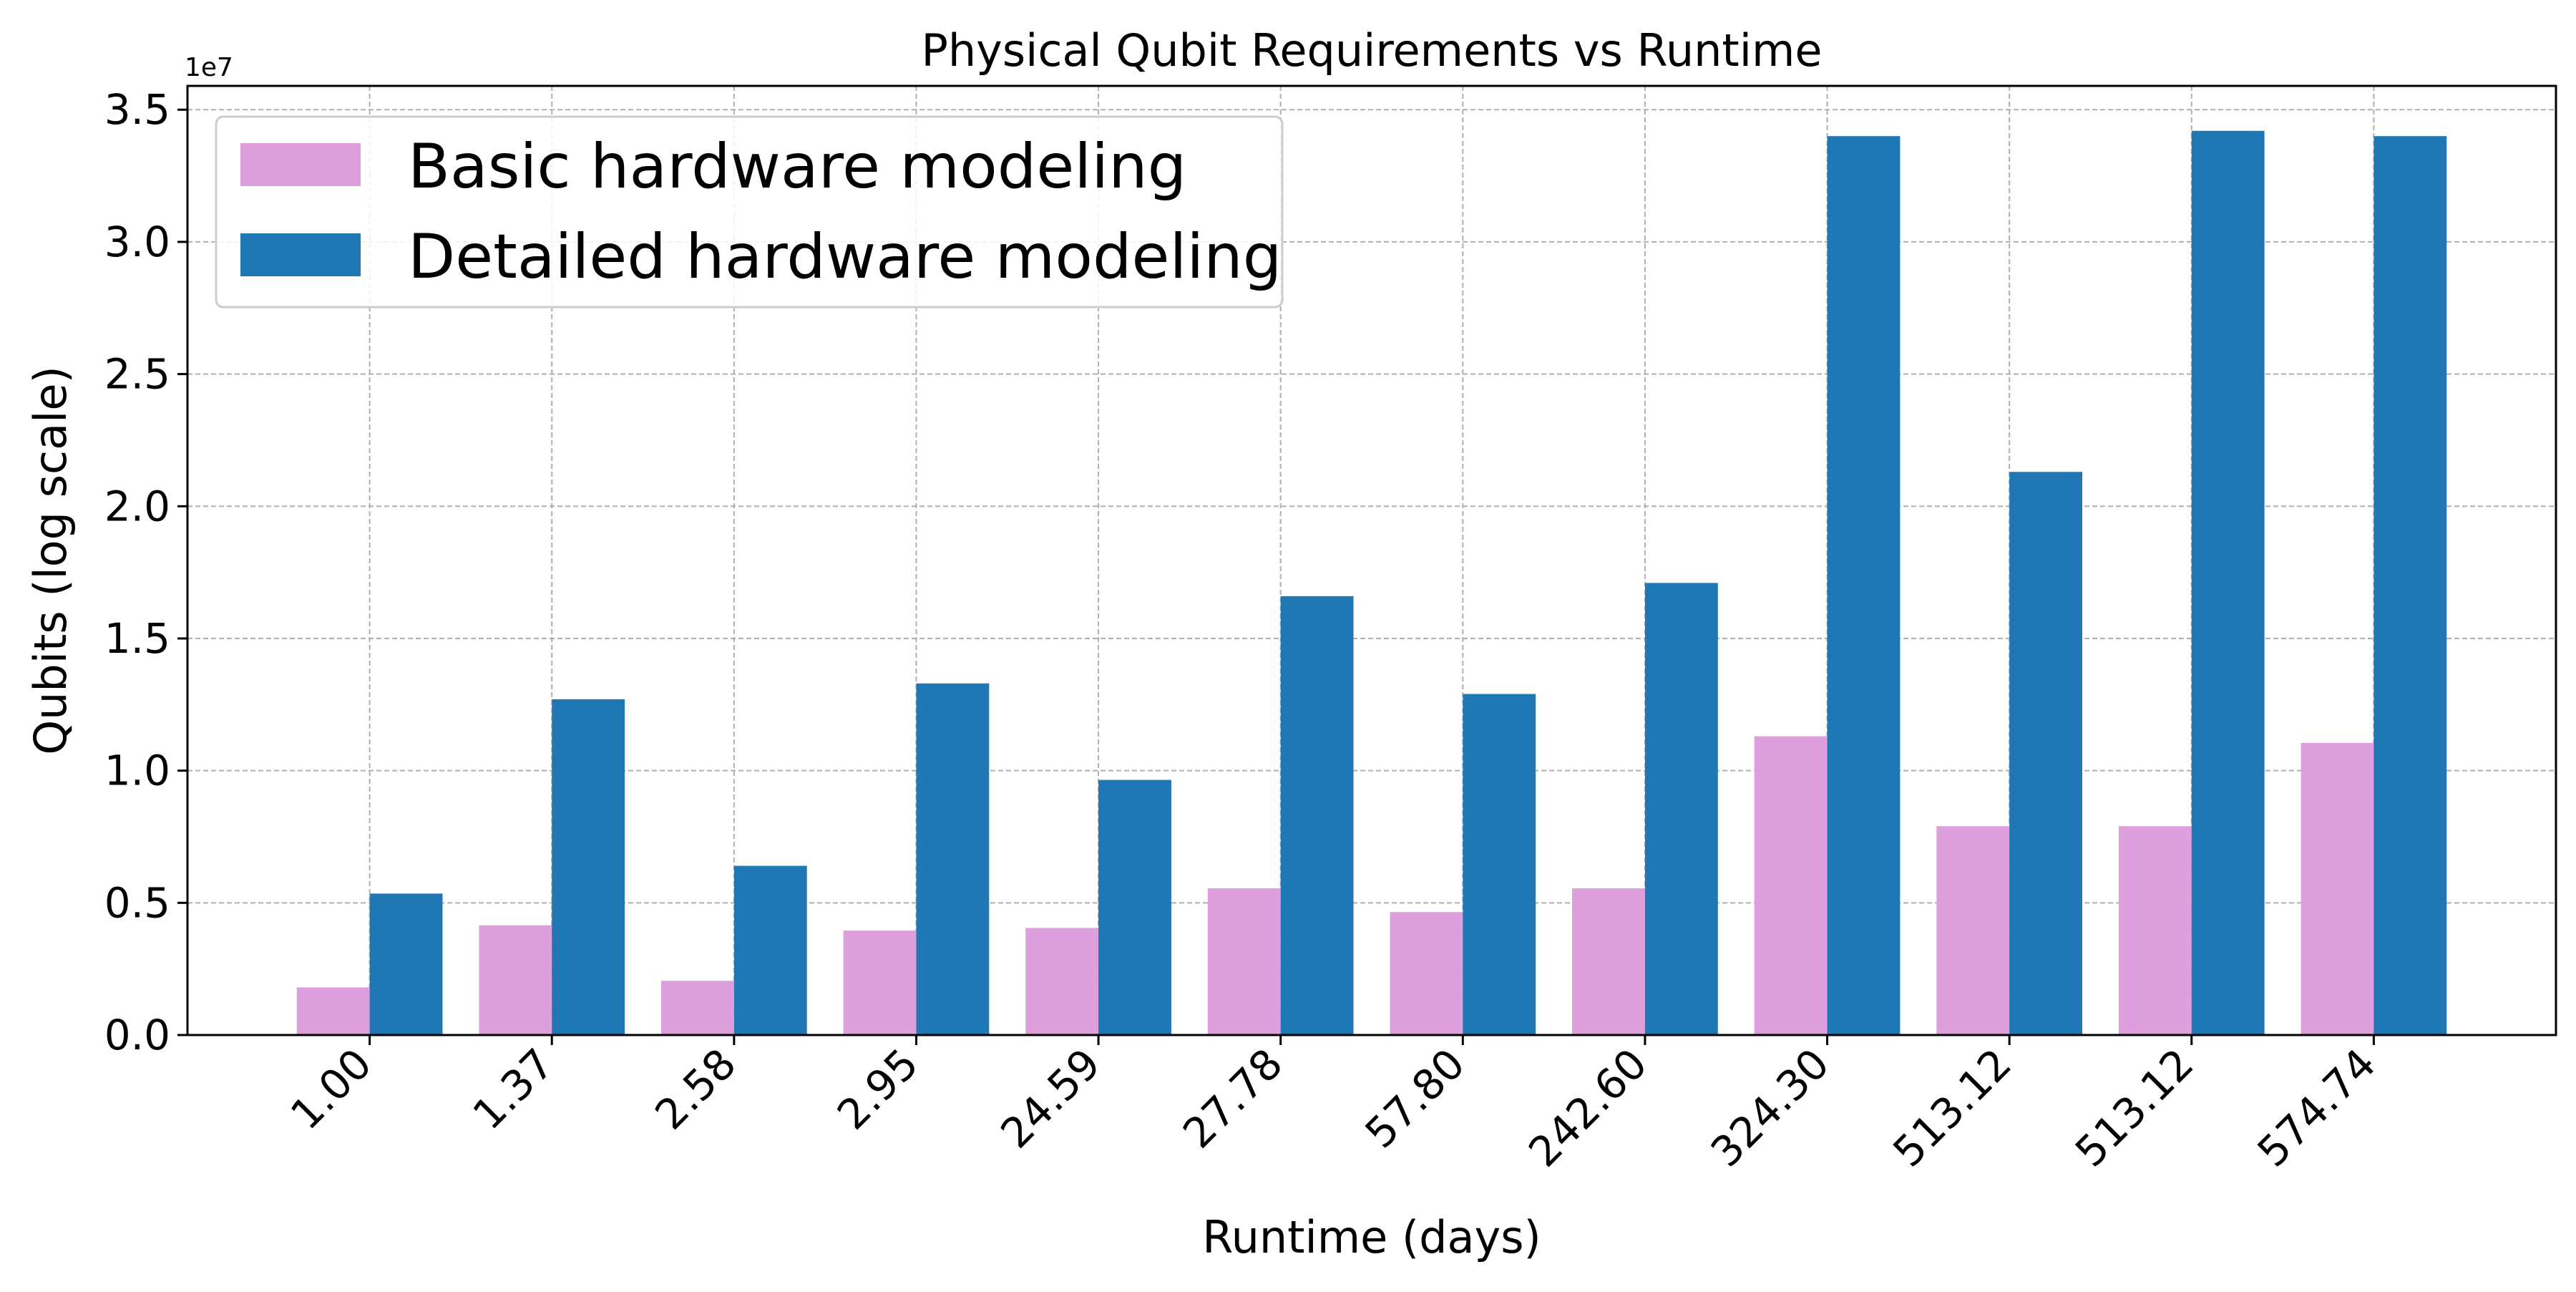 Image resolution: width=2576 pixels, height=1292 pixels. What do you see at coordinates (1415, 1098) in the screenshot?
I see `x-tick-label: 57.80` at bounding box center [1415, 1098].